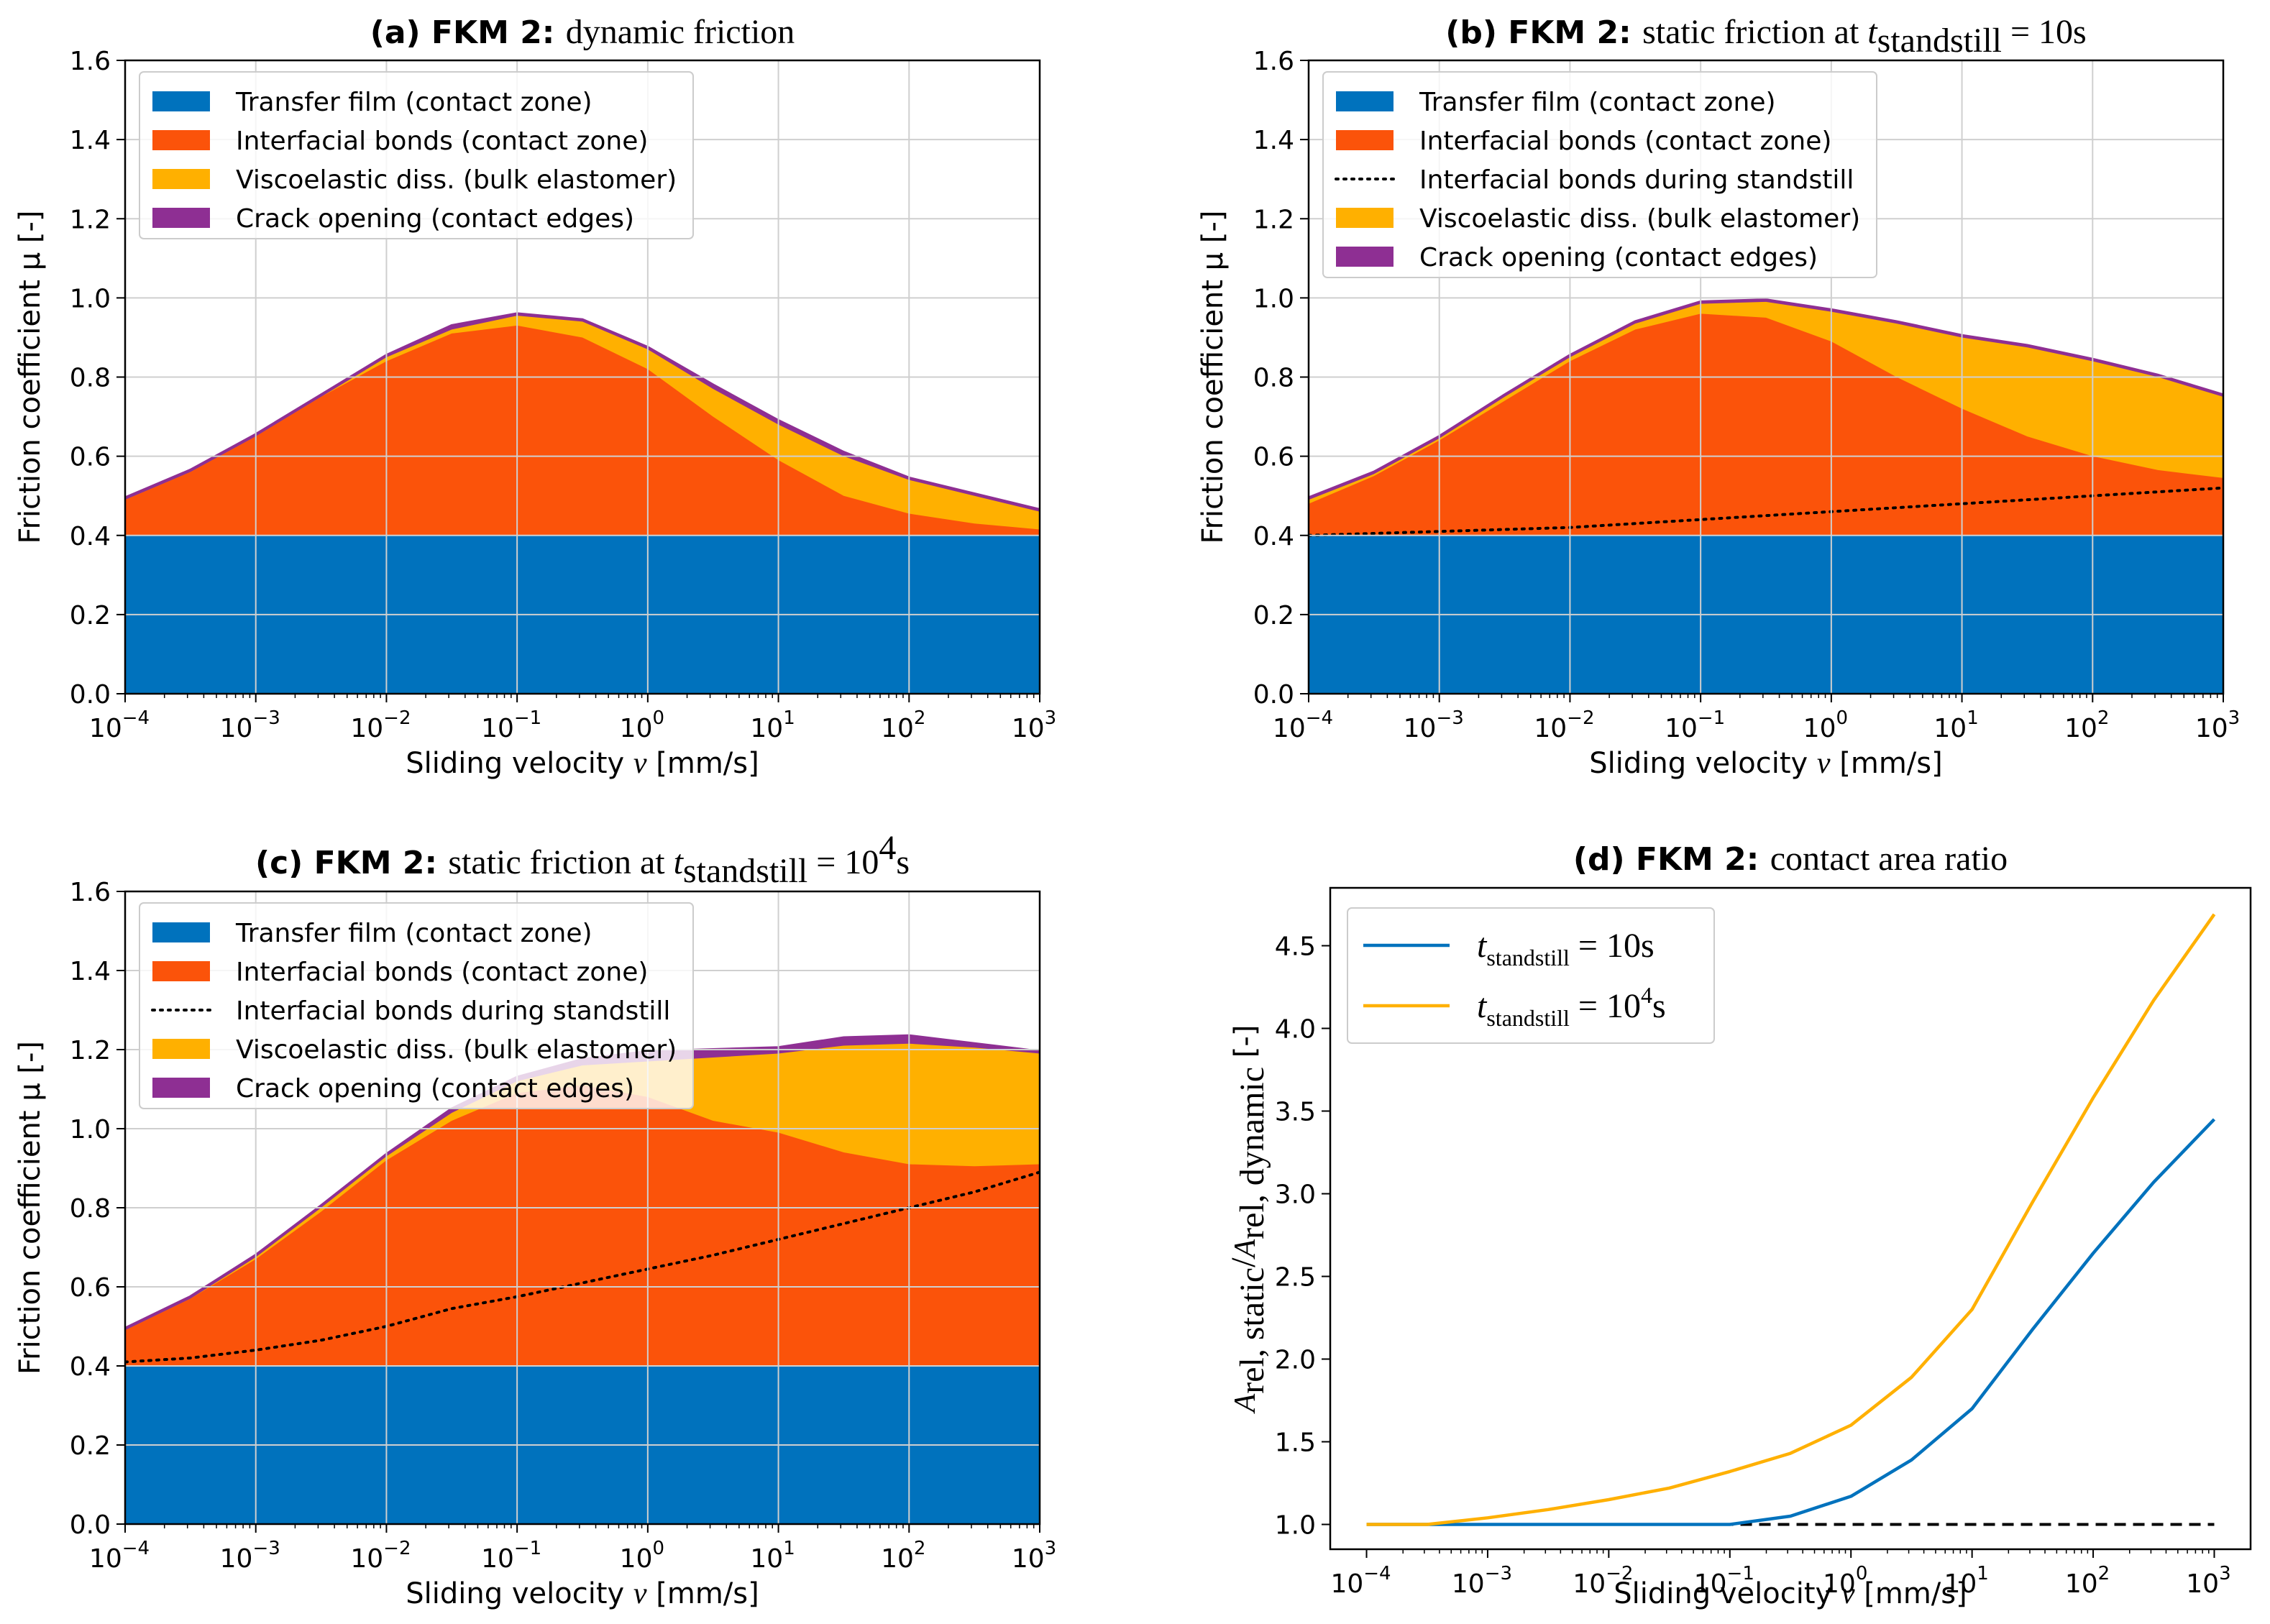  Describe the element at coordinates (1636, 180) in the screenshot. I see `legend-label: Interfacial bonds during standstill` at that location.